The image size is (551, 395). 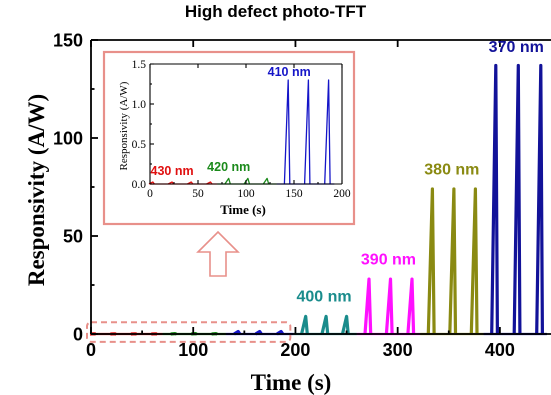 What do you see at coordinates (150, 194) in the screenshot?
I see `inset-x-tick-label: 0` at bounding box center [150, 194].